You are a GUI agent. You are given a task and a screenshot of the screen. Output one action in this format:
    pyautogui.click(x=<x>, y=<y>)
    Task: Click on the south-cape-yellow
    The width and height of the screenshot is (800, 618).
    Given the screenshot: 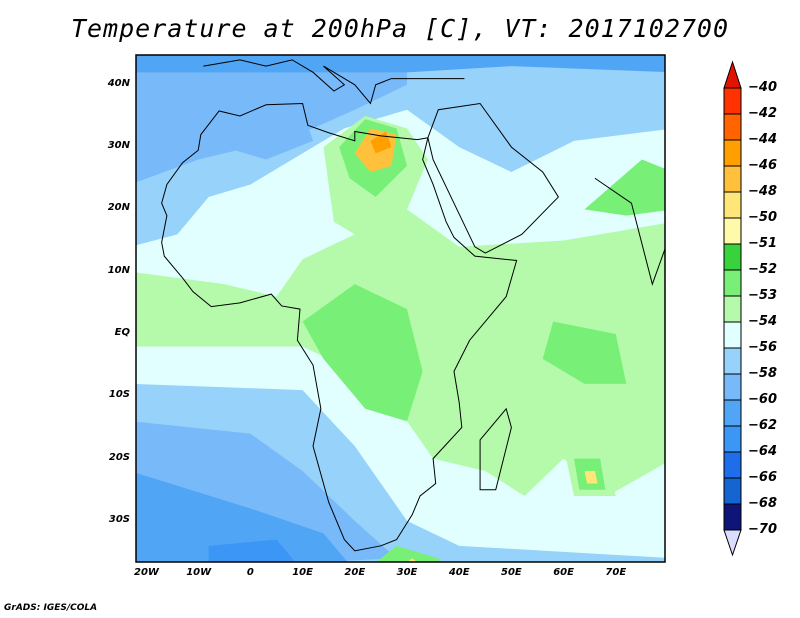 What is the action you would take?
    pyautogui.click(x=412, y=560)
    